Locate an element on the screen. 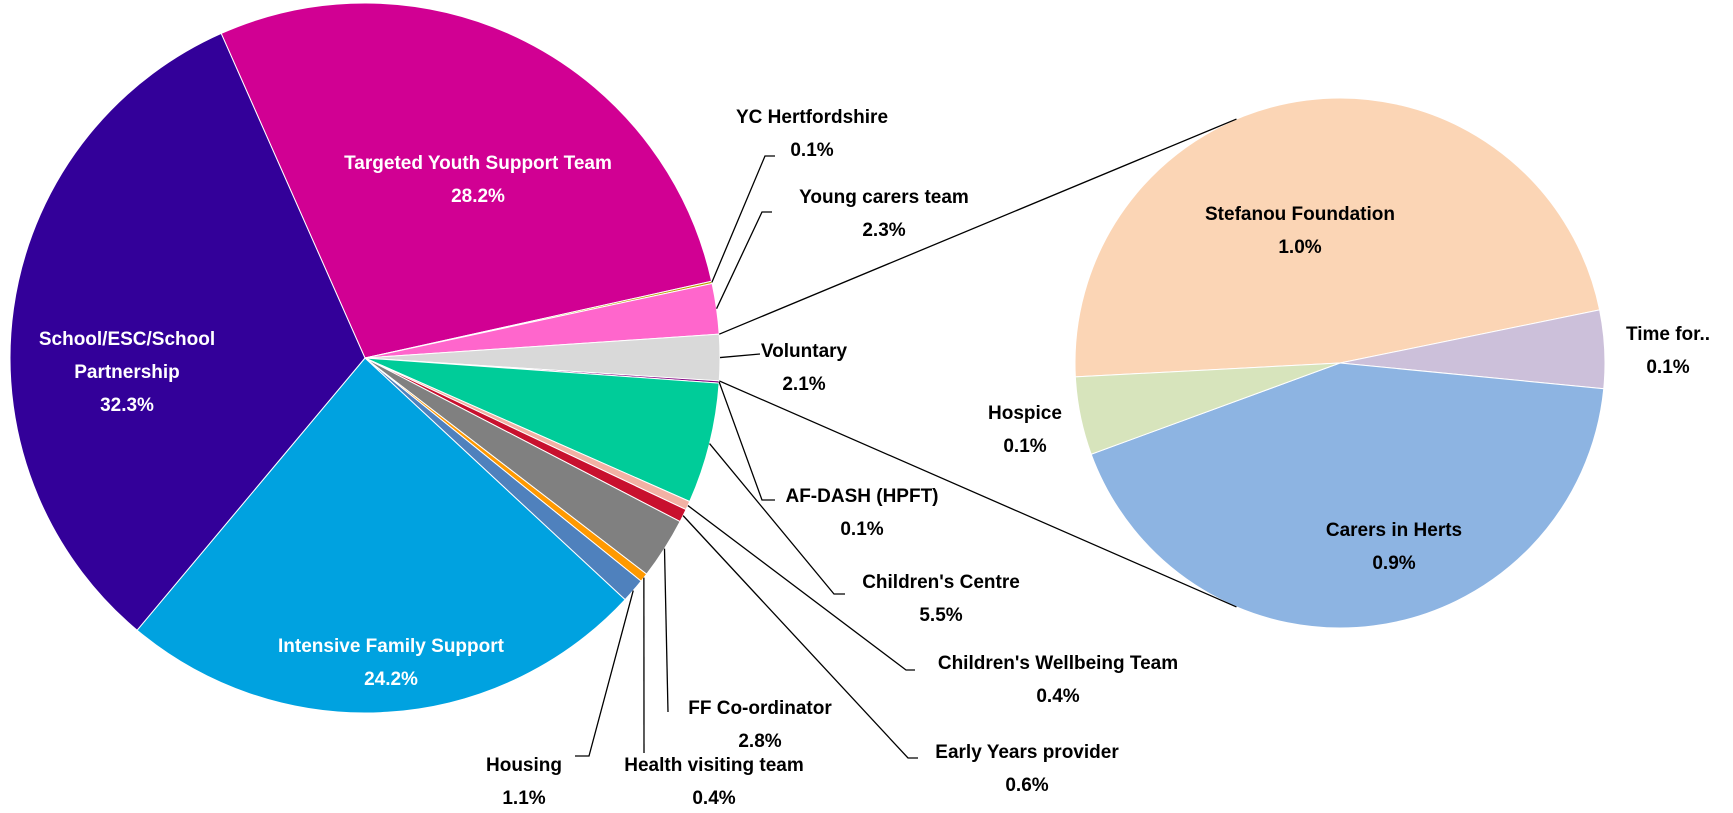 The image size is (1733, 813). slice-label: YC Hertfordshire is located at coordinates (812, 117).